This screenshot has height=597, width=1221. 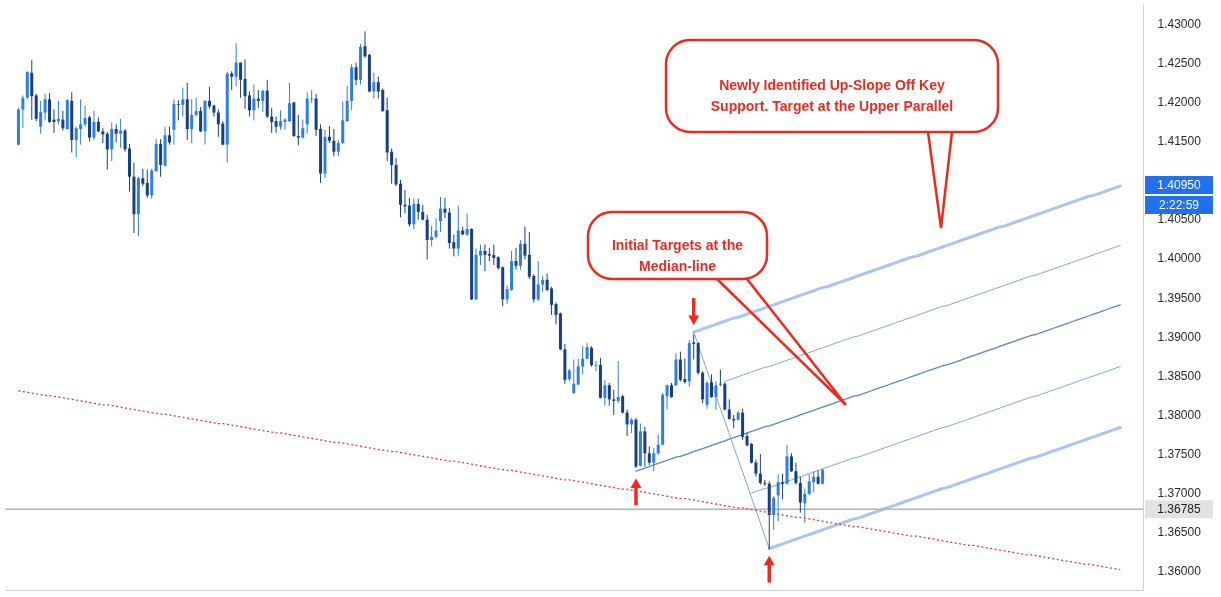 I want to click on y-tick-label: 1.38000, so click(x=1179, y=414).